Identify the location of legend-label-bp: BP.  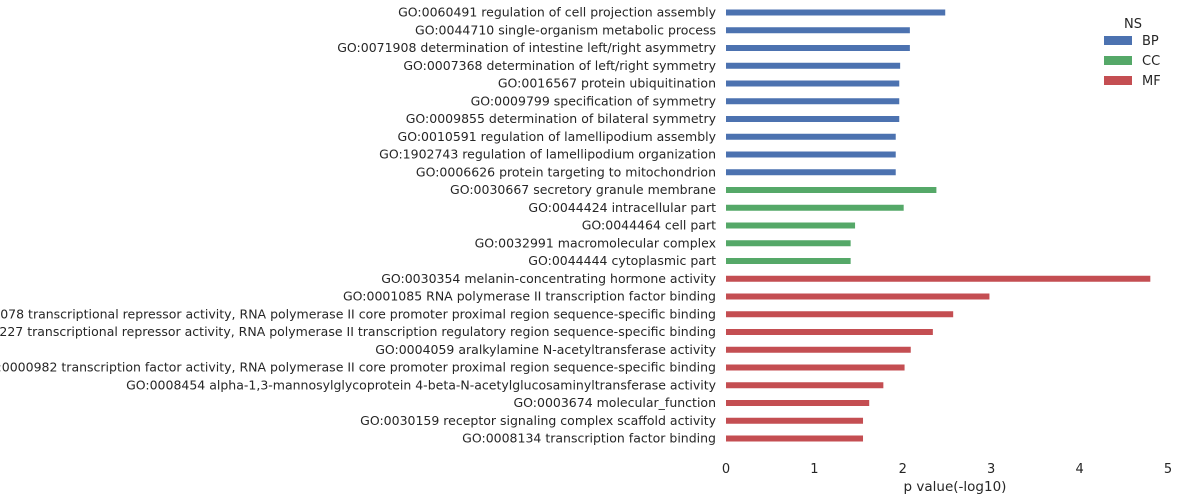
(1150, 41).